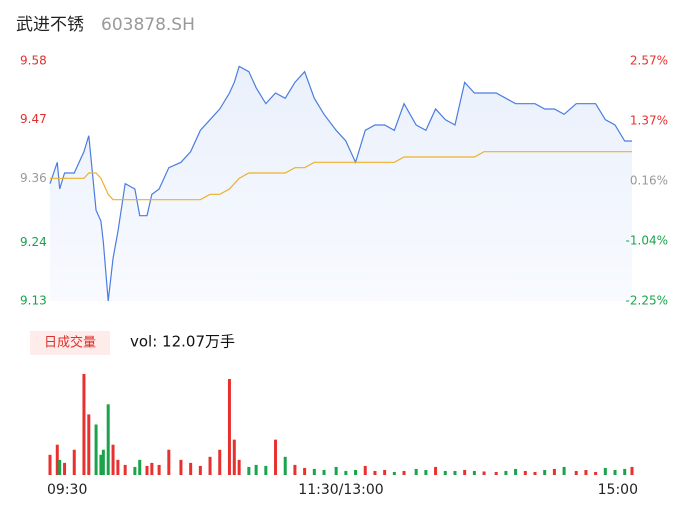 The width and height of the screenshot is (686, 528). What do you see at coordinates (618, 490) in the screenshot?
I see `x-tick-label: 15:00` at bounding box center [618, 490].